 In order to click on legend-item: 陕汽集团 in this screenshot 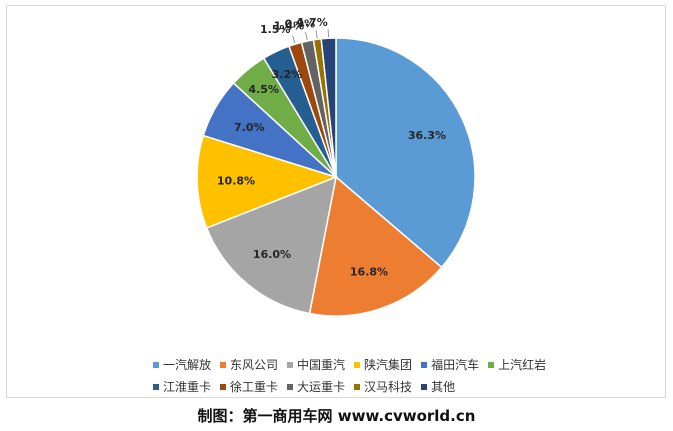, I will do `click(383, 365)`.